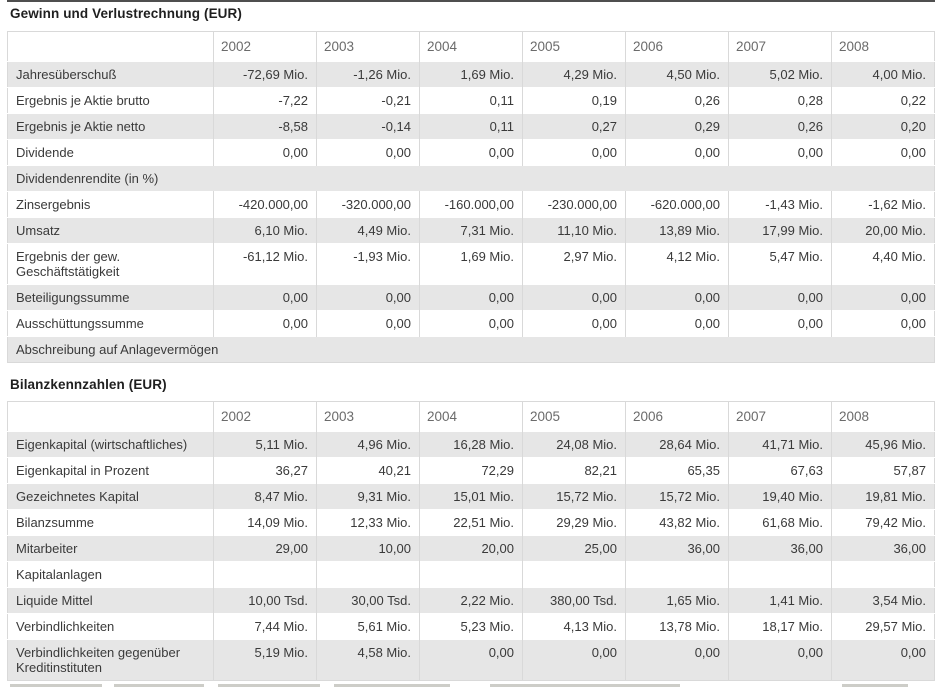  I want to click on truncated-text-row, so click(471, 686).